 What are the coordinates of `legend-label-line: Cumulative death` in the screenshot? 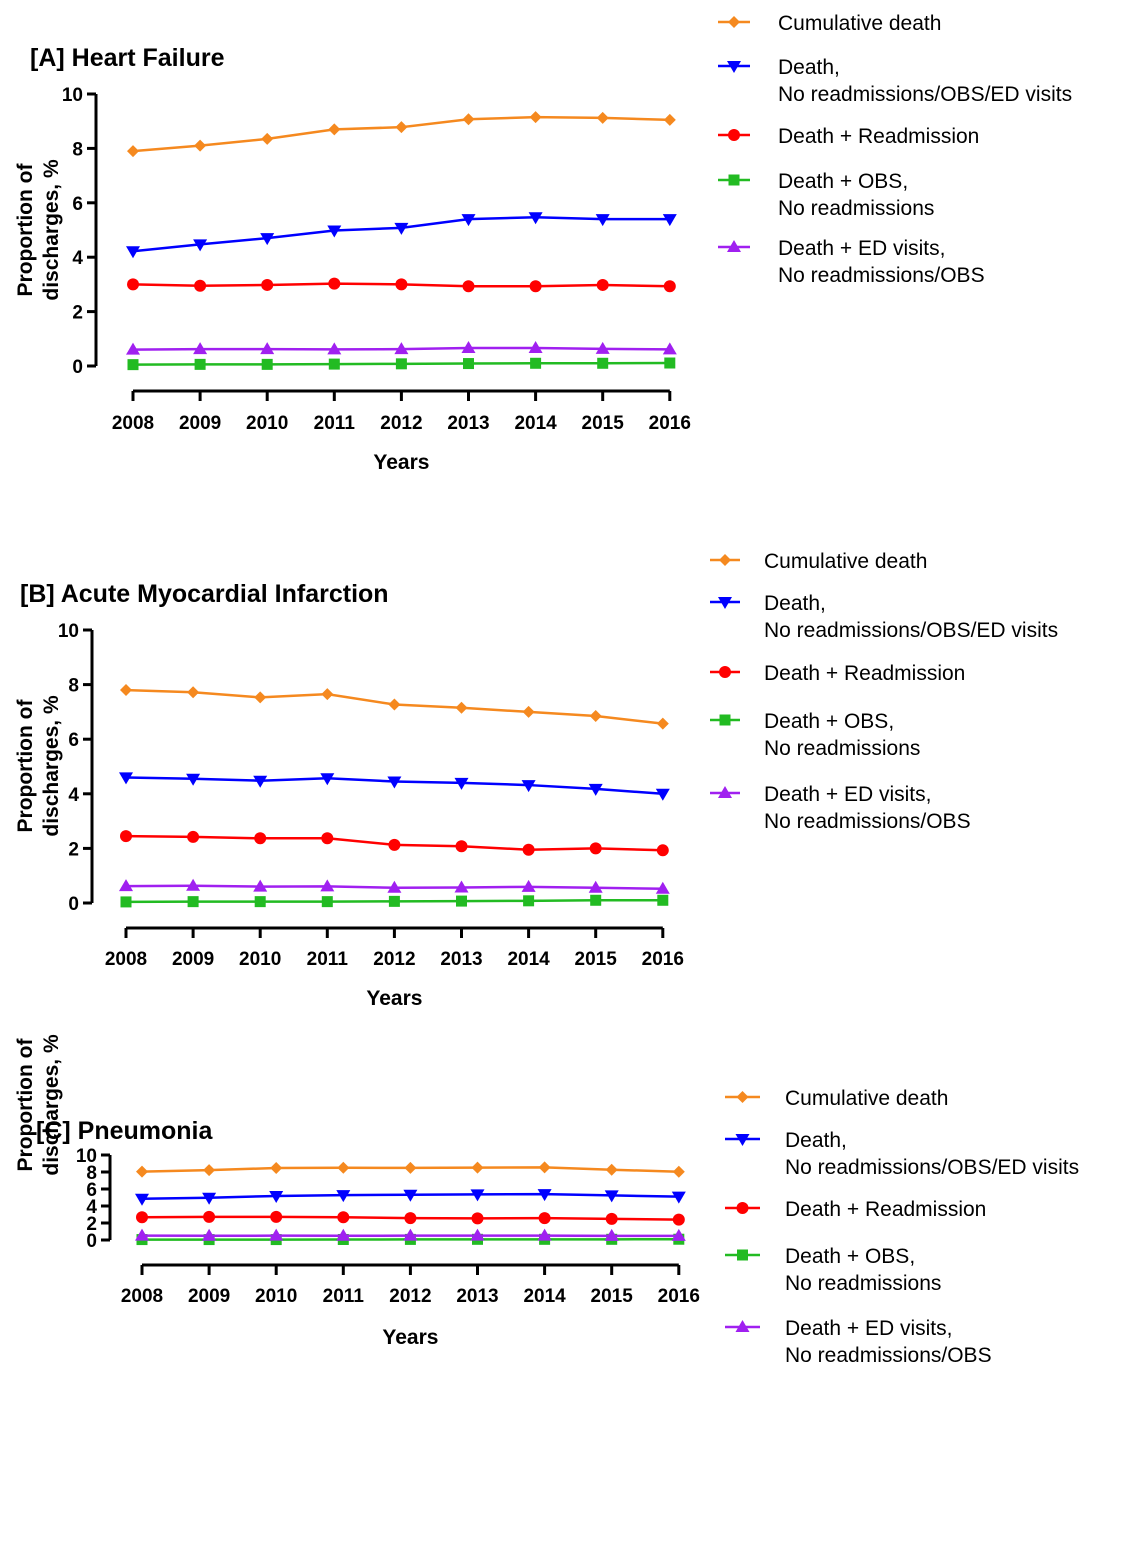 It's located at (845, 561).